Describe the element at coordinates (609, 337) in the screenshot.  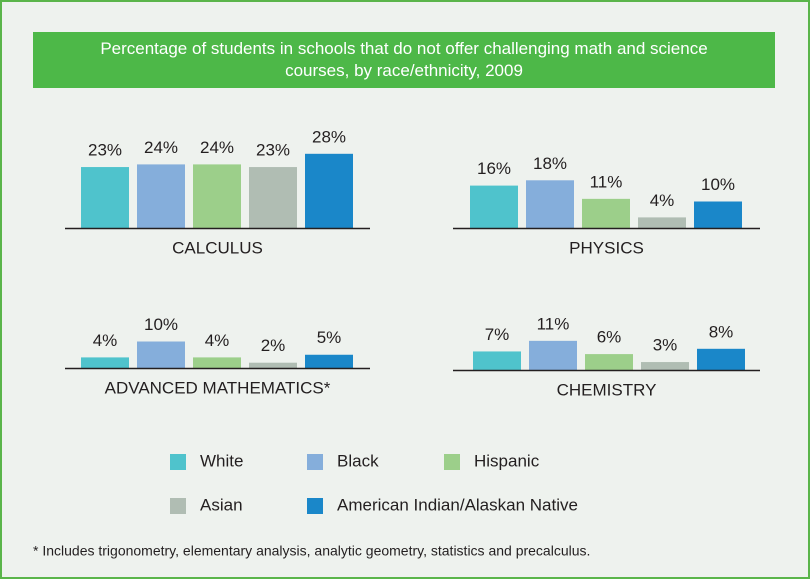
I see `data-label: 6%` at that location.